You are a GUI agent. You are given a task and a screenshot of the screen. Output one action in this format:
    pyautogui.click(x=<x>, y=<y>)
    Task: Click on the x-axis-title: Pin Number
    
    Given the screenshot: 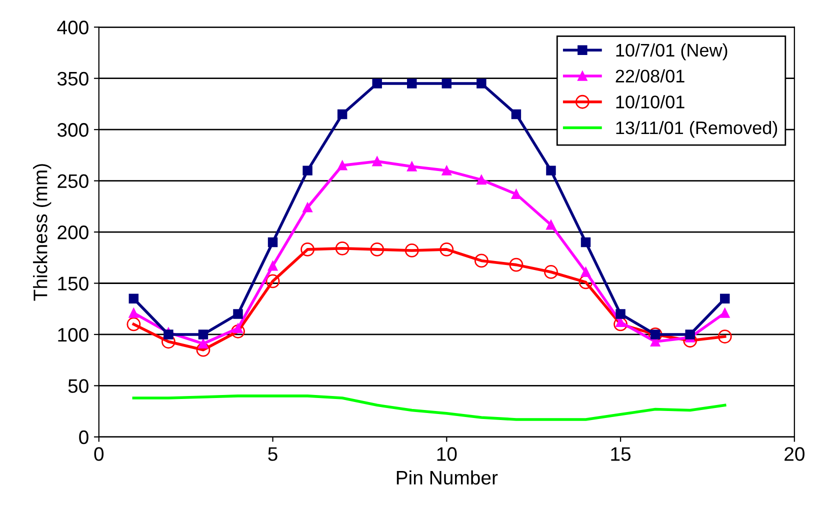 What is the action you would take?
    pyautogui.click(x=447, y=477)
    